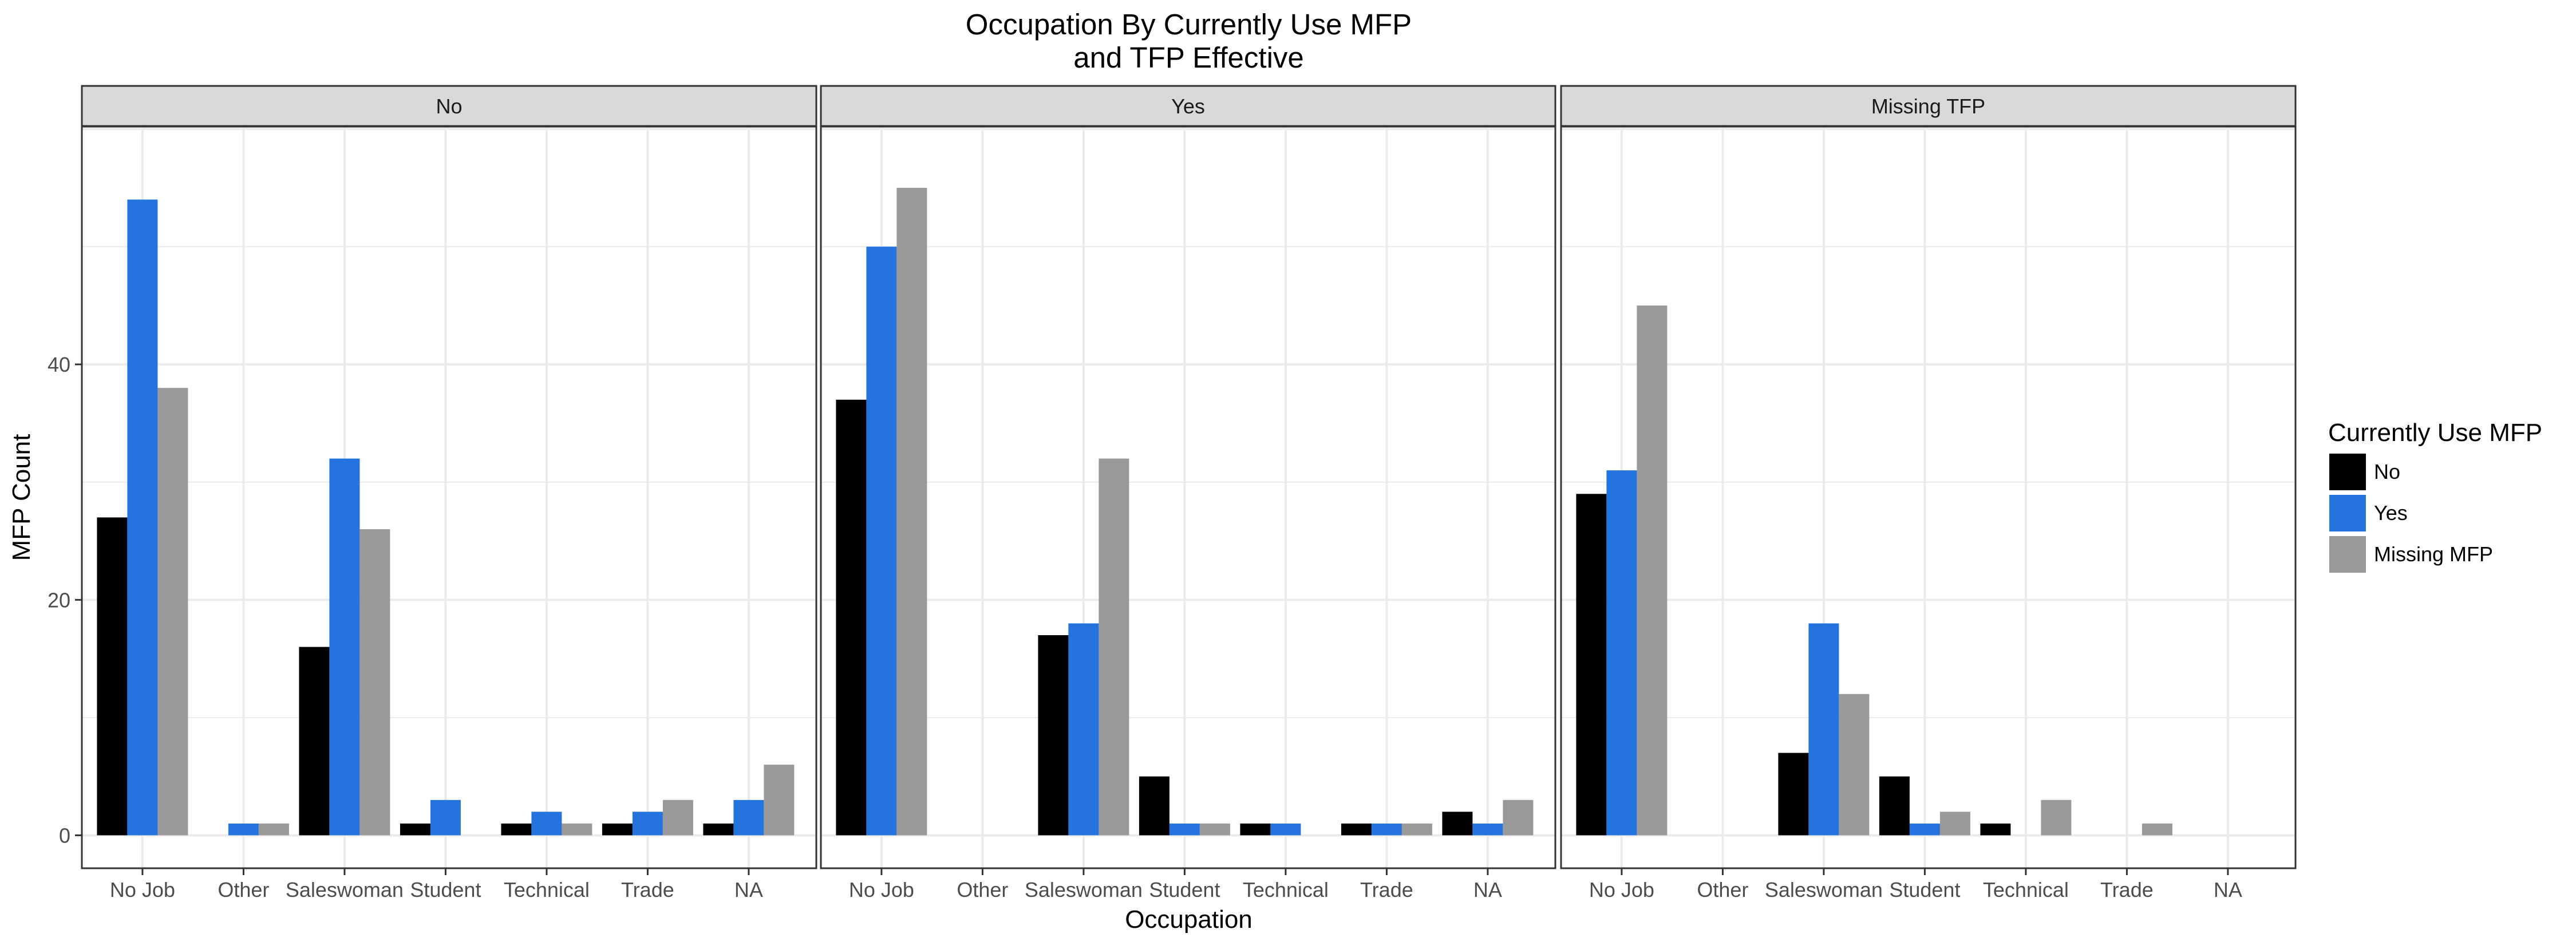 Image resolution: width=2576 pixels, height=945 pixels. Describe the element at coordinates (1928, 106) in the screenshot. I see `facet-strip-label: Missing TFP` at that location.